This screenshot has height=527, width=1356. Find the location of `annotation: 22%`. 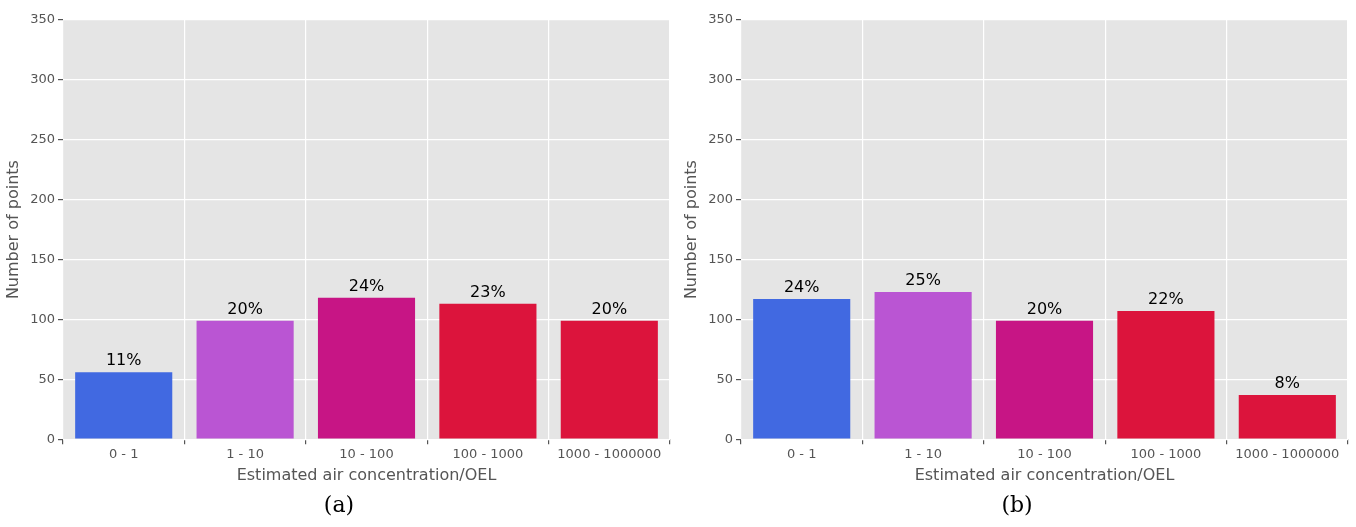

annotation: 22% is located at coordinates (1166, 299).